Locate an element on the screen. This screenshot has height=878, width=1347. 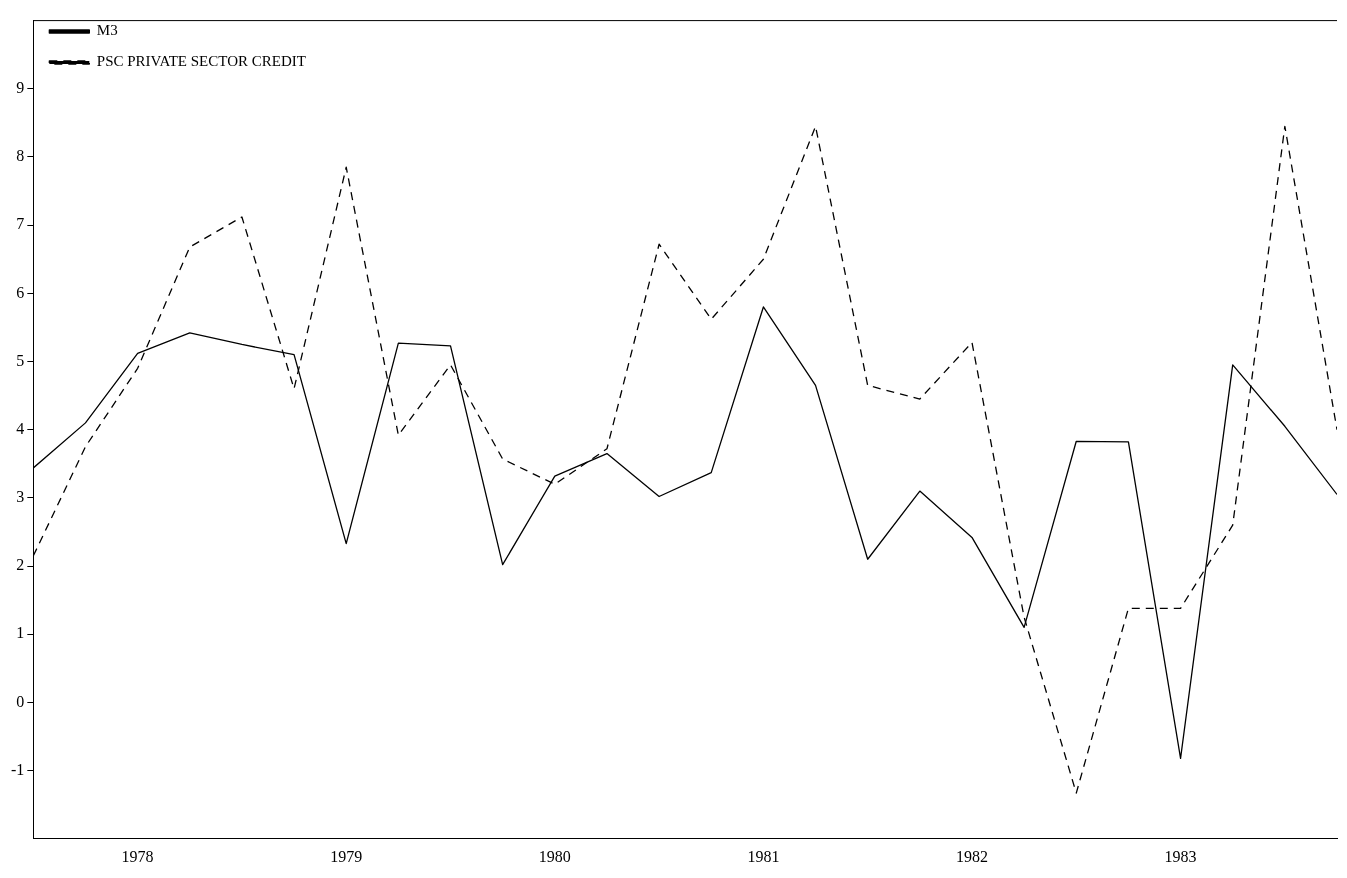
x-tick-label: 1981 is located at coordinates (763, 856).